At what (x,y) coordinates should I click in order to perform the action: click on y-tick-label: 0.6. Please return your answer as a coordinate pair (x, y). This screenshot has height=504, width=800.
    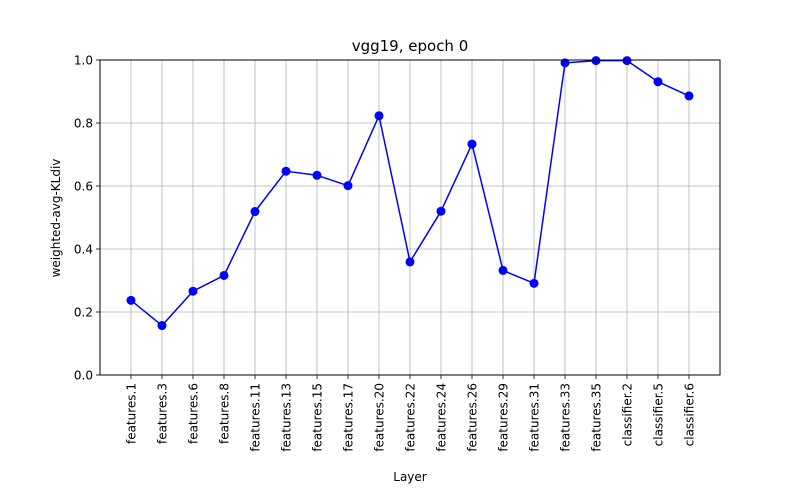
    Looking at the image, I should click on (83, 187).